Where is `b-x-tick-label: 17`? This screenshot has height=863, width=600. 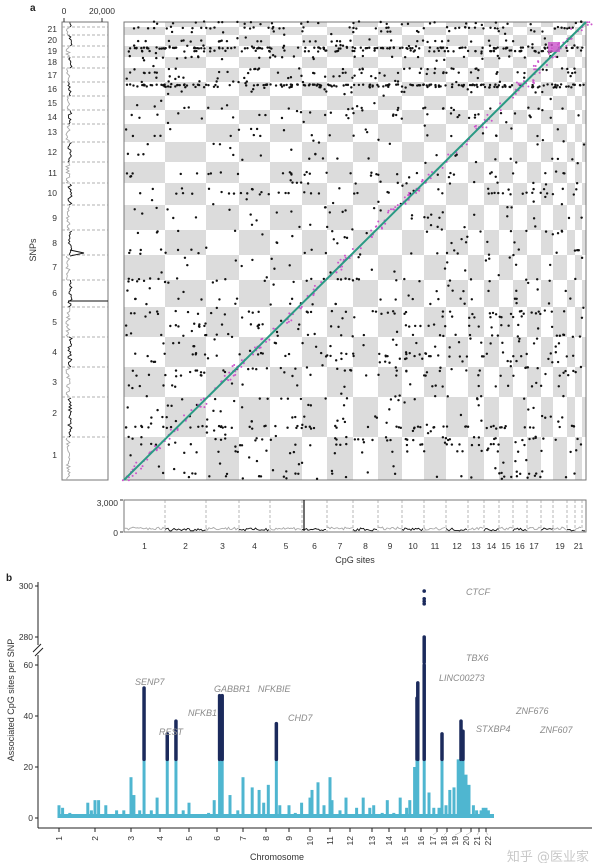 b-x-tick-label: 17 is located at coordinates (433, 841).